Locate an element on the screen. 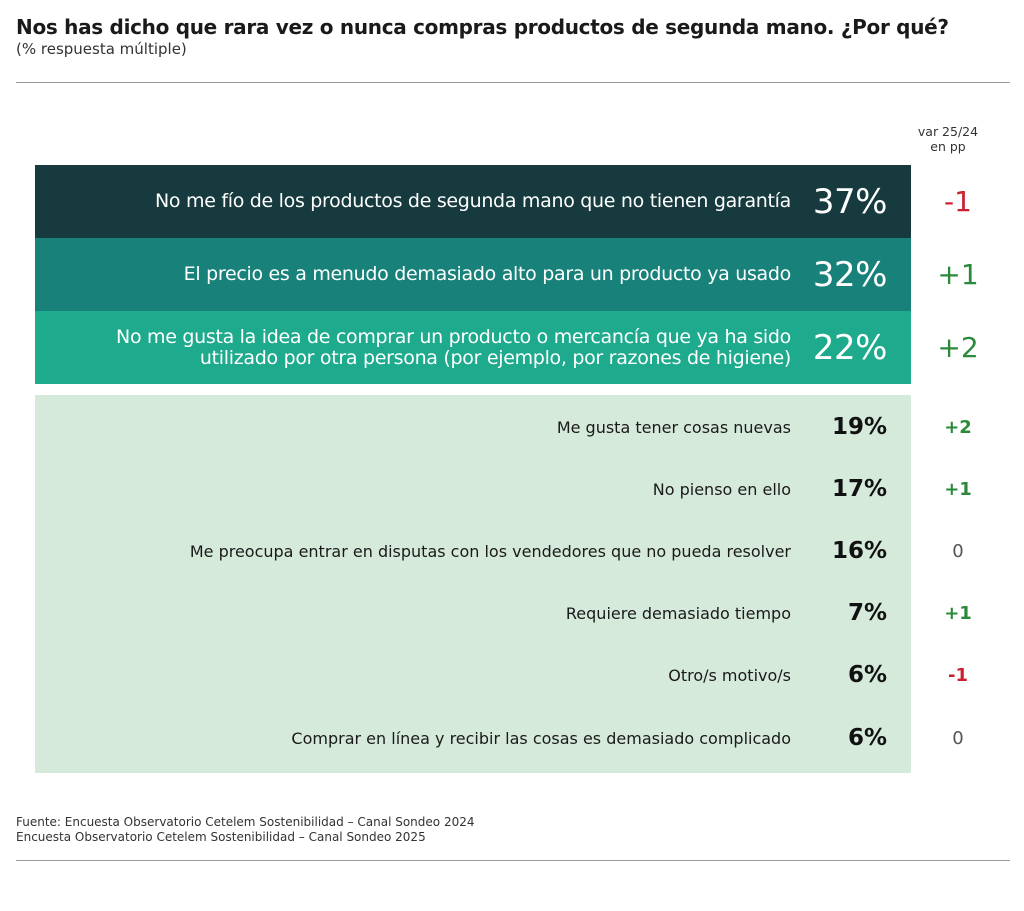  var-header-line1: var 25/24 is located at coordinates (948, 131).